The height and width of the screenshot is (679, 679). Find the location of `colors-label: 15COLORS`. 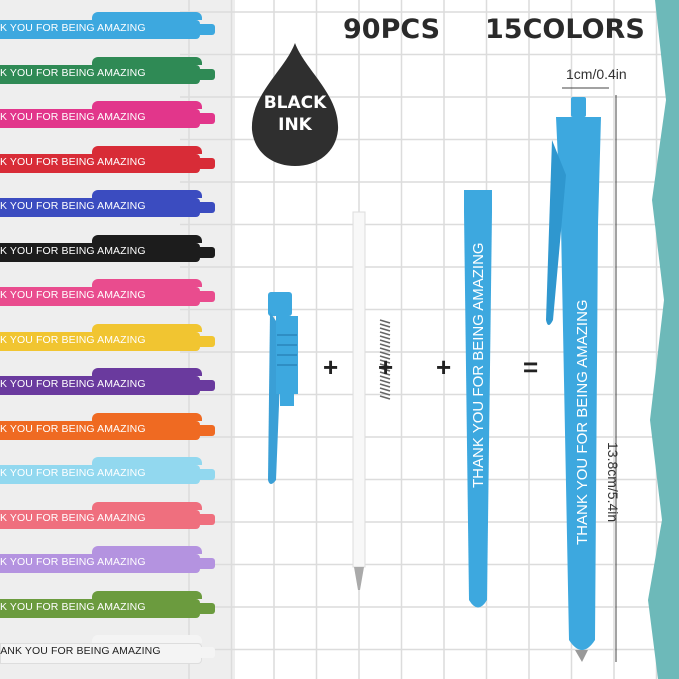

colors-label: 15COLORS is located at coordinates (565, 29).